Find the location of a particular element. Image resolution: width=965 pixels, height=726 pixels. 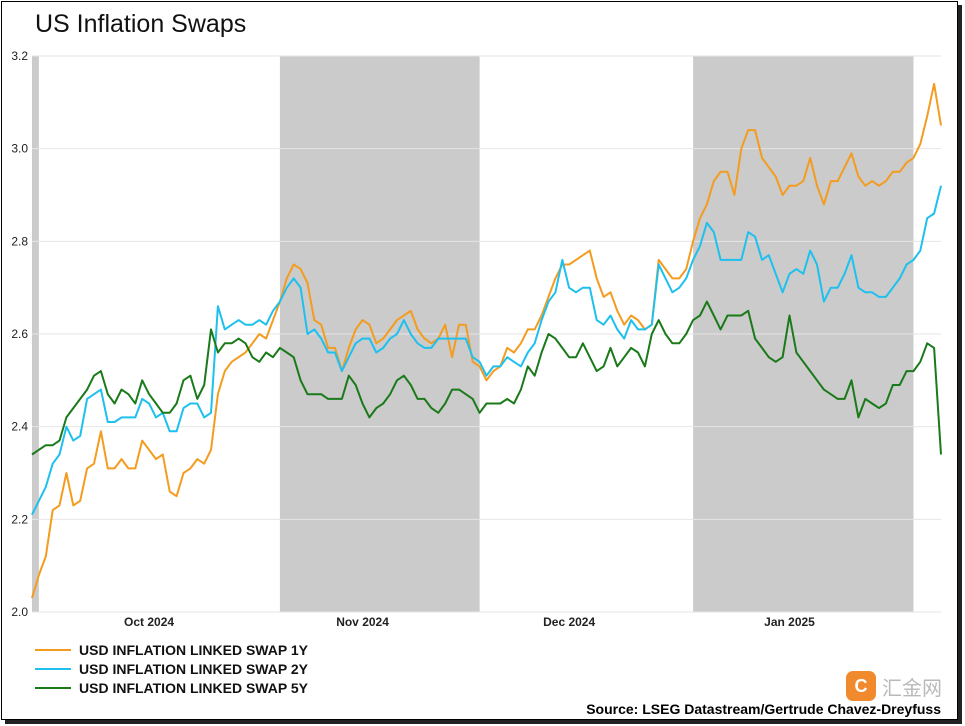

watermark-logo-icon: C is located at coordinates (861, 686).